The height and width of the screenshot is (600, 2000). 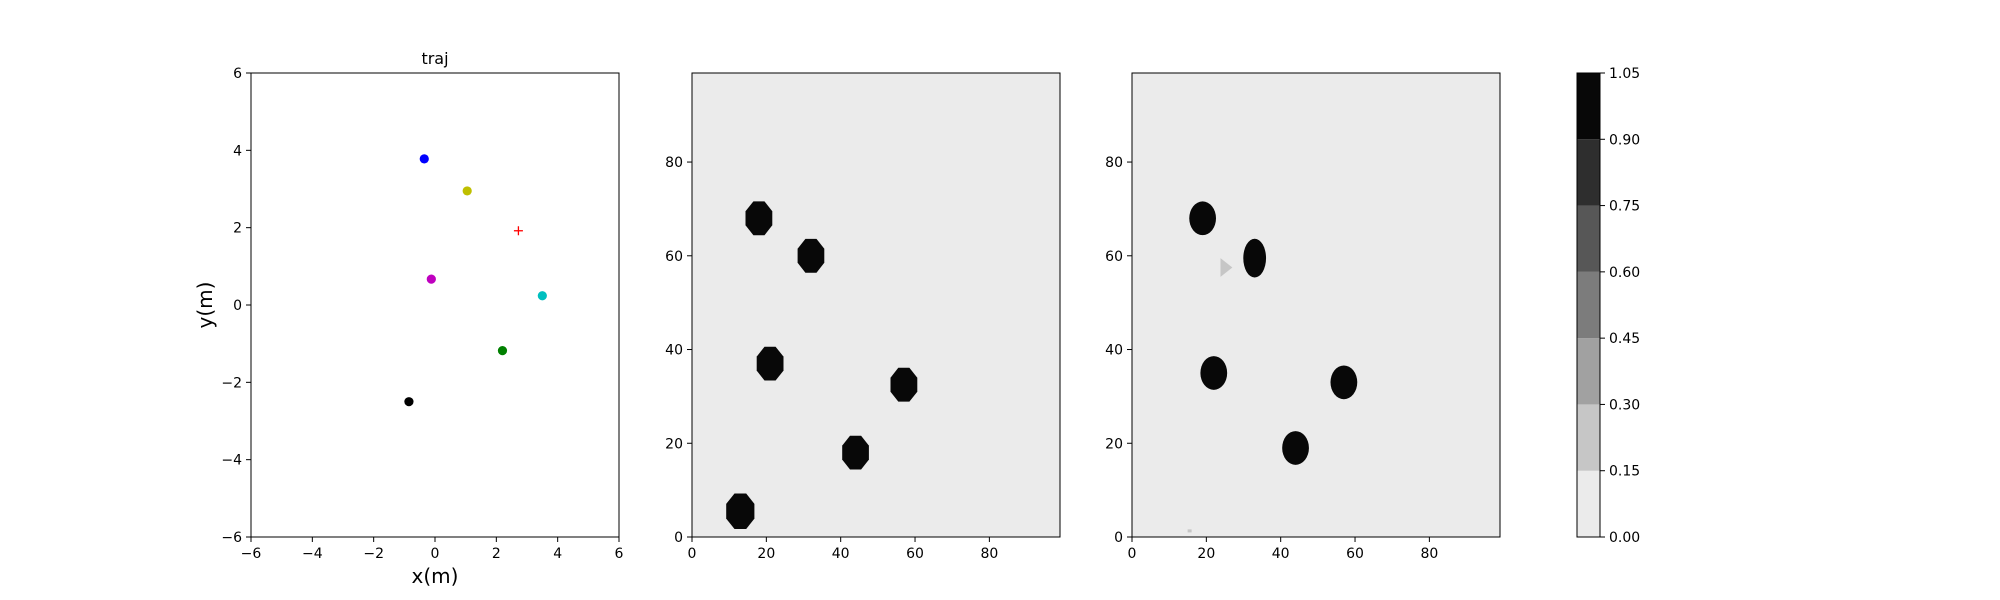 What do you see at coordinates (1608, 306) in the screenshot?
I see `colorbar-panel: 0.00 0.15 0.30 0.45 0.60 0.75 0.90 1.05` at bounding box center [1608, 306].